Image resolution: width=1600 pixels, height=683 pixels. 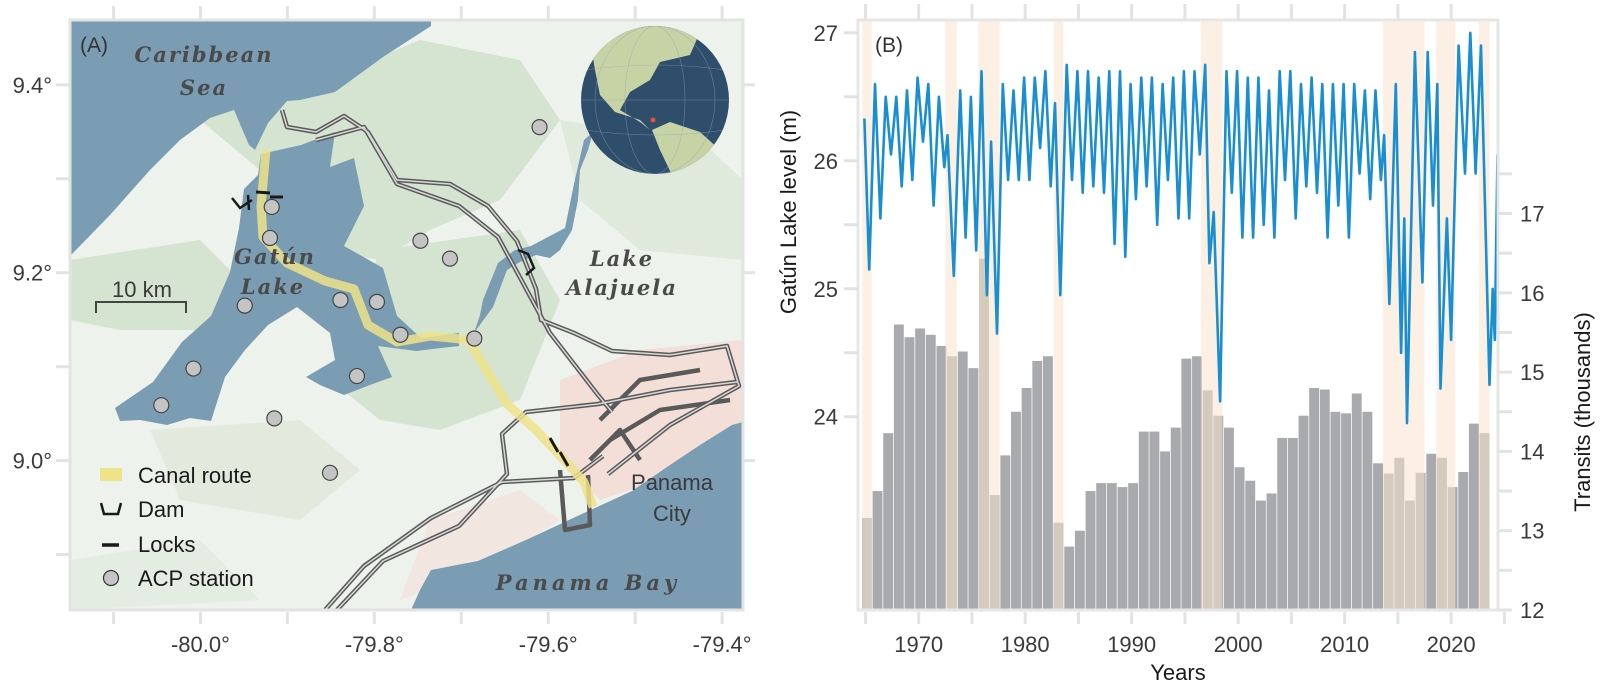 What do you see at coordinates (1582, 412) in the screenshot?
I see `right-axis-title: Transits (thousands)` at bounding box center [1582, 412].